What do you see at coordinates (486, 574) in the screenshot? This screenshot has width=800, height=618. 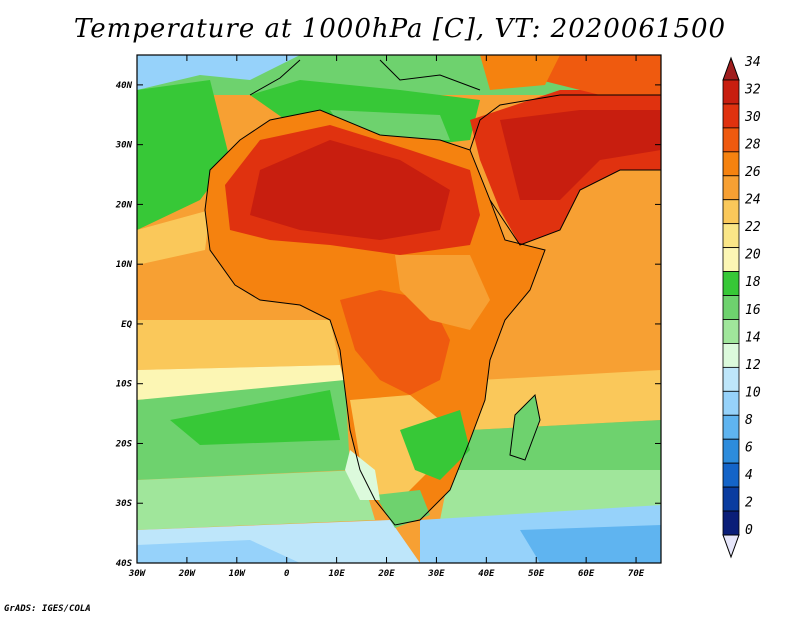 I see `lon-tick-label: 40E` at bounding box center [486, 574].